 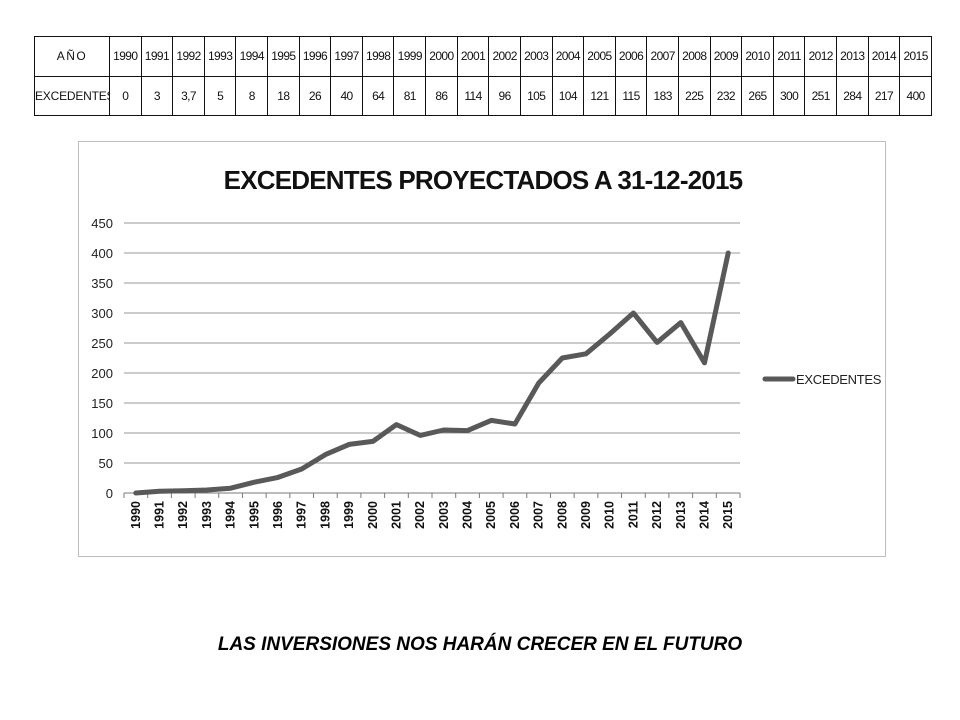 I want to click on table-cell-year: 2005, so click(x=599, y=56).